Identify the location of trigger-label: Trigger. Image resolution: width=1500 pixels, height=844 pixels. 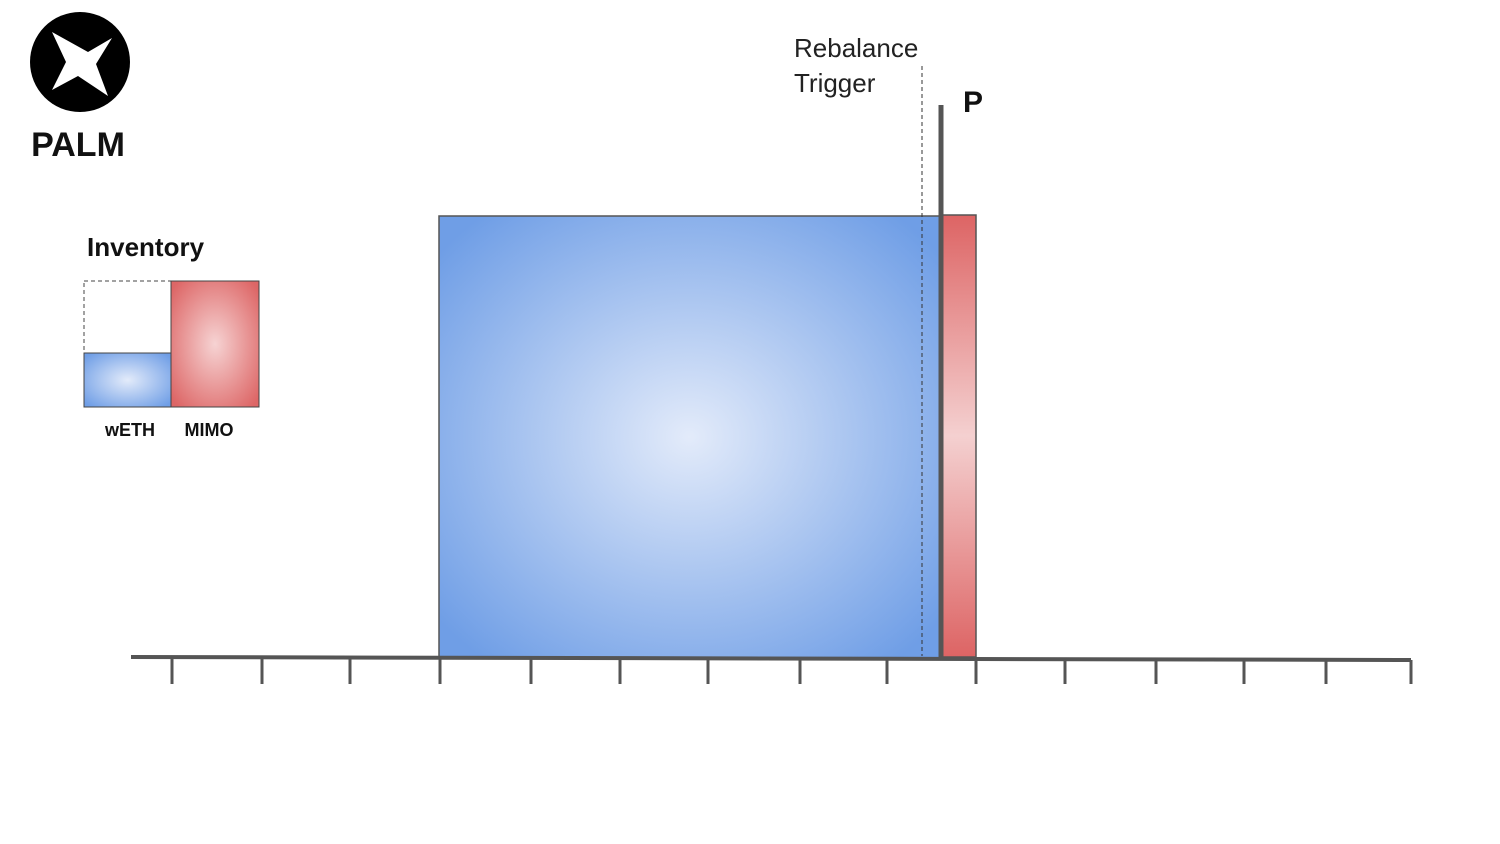
(835, 83).